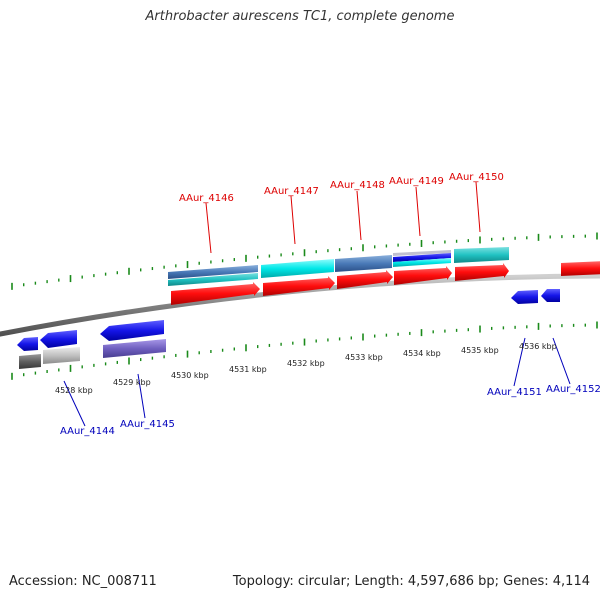 This screenshot has width=600, height=600. Describe the element at coordinates (422, 253) in the screenshot. I see `gene-block-4149-stripe` at that location.